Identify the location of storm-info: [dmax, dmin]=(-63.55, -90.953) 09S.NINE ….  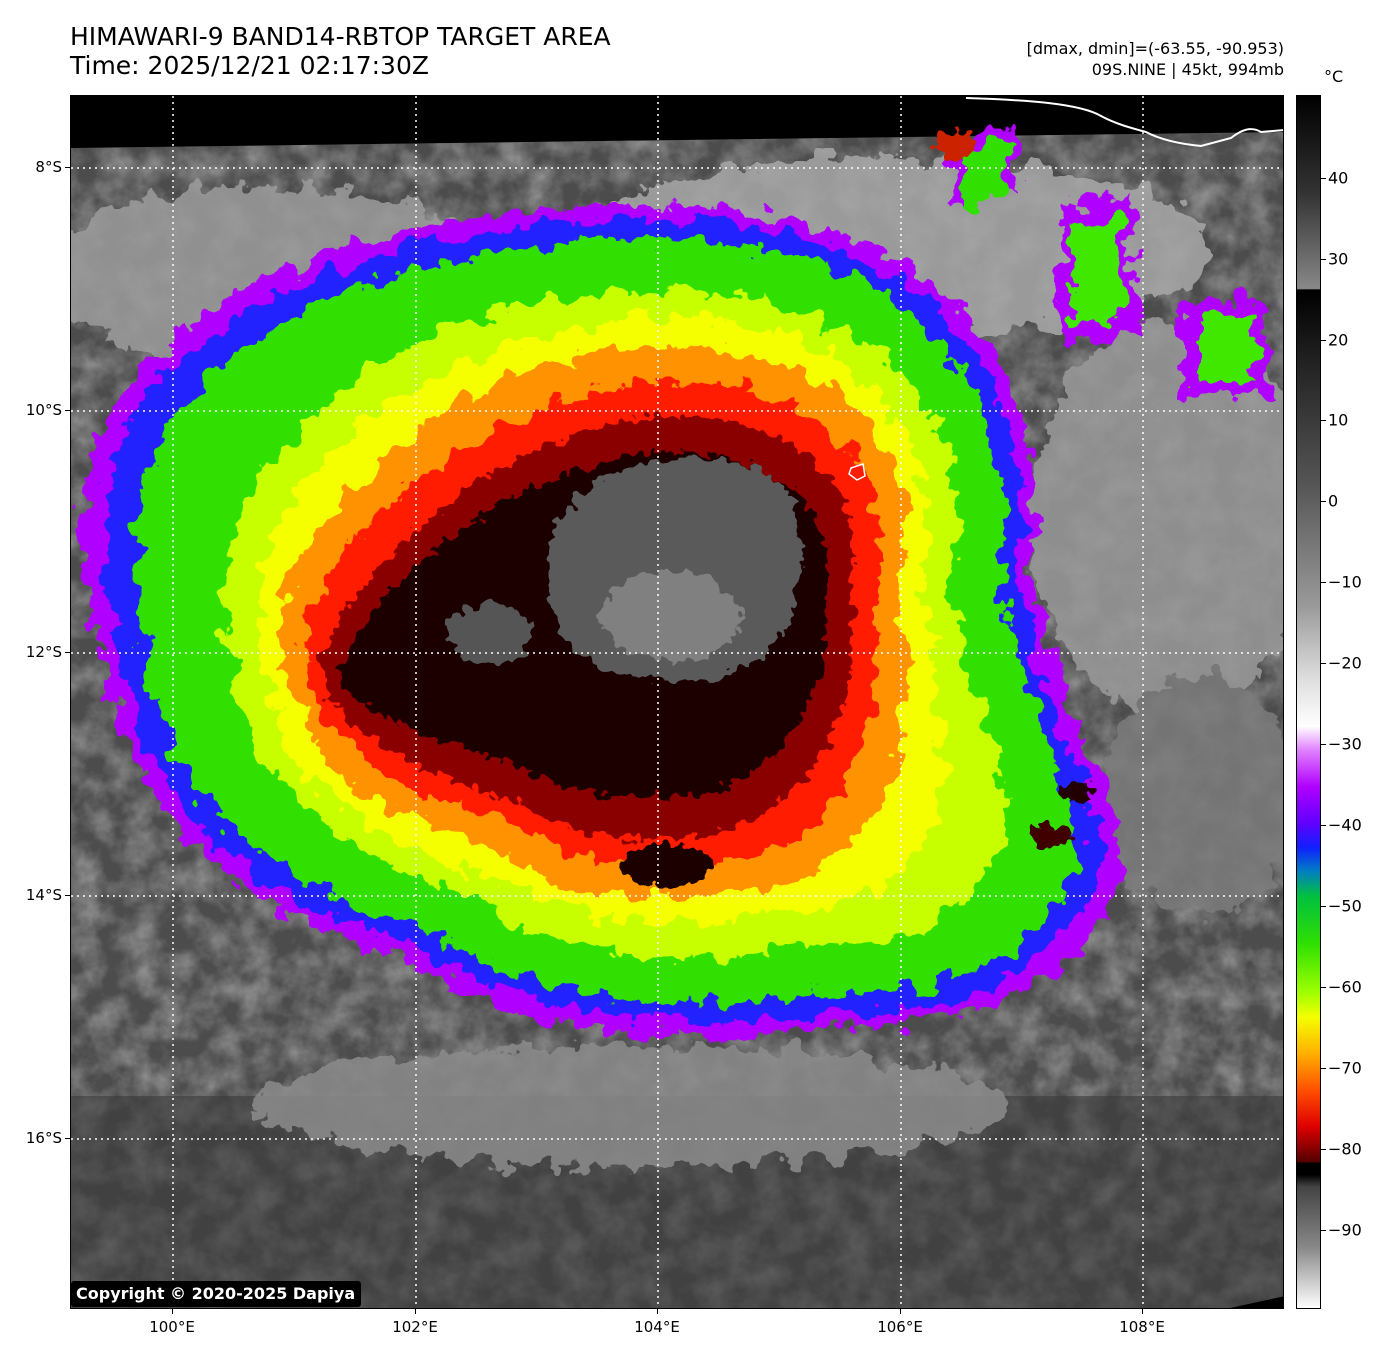
(1155, 59).